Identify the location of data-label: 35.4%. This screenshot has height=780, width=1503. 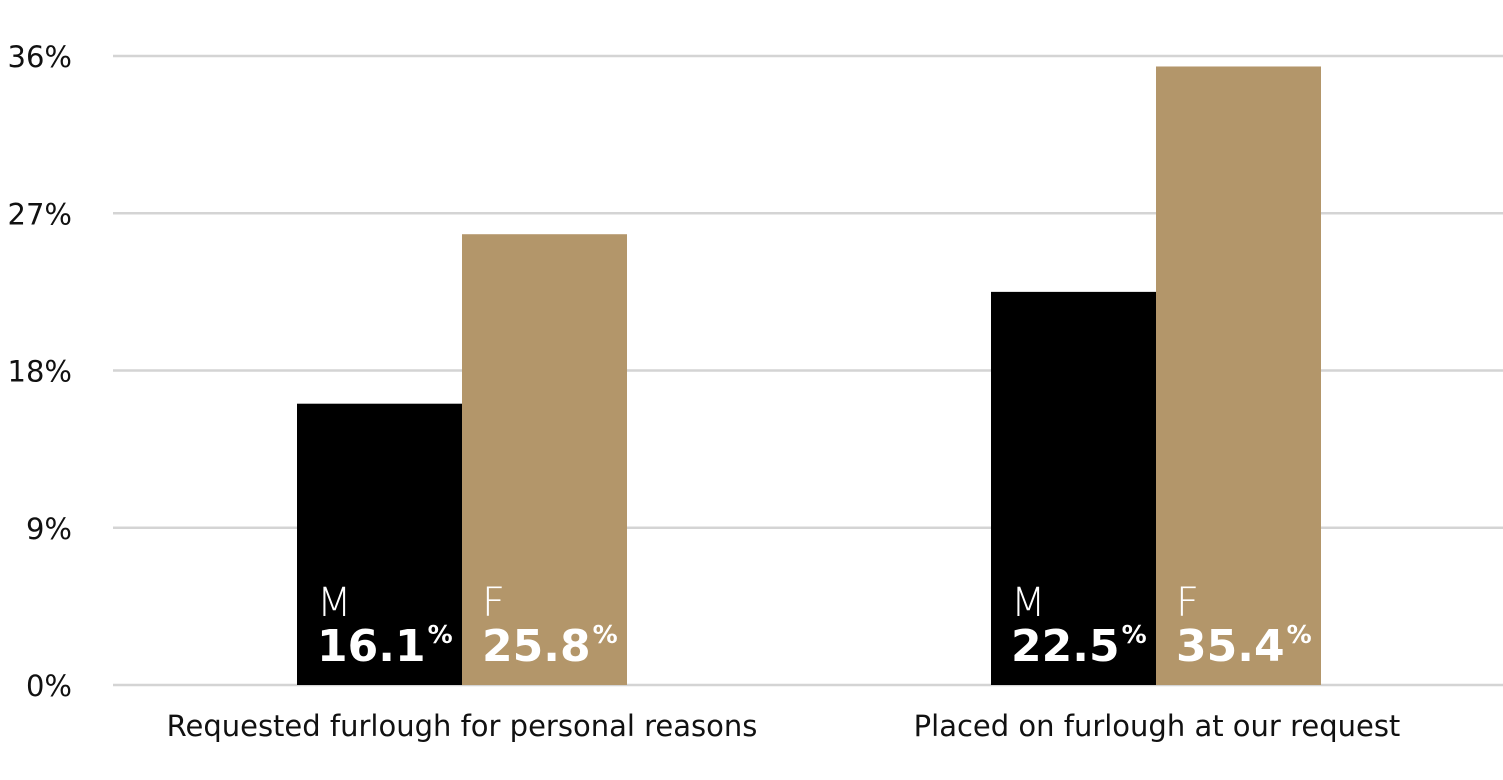
(1244, 646).